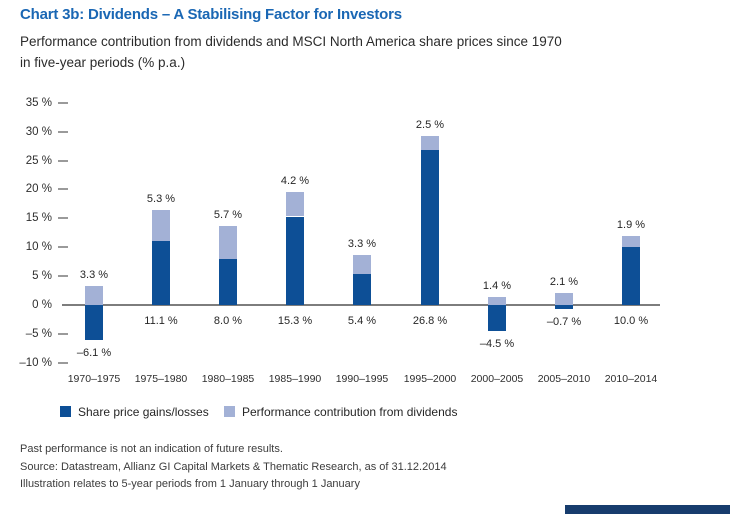  I want to click on y-axis-tick-label: 5 %, so click(42, 276).